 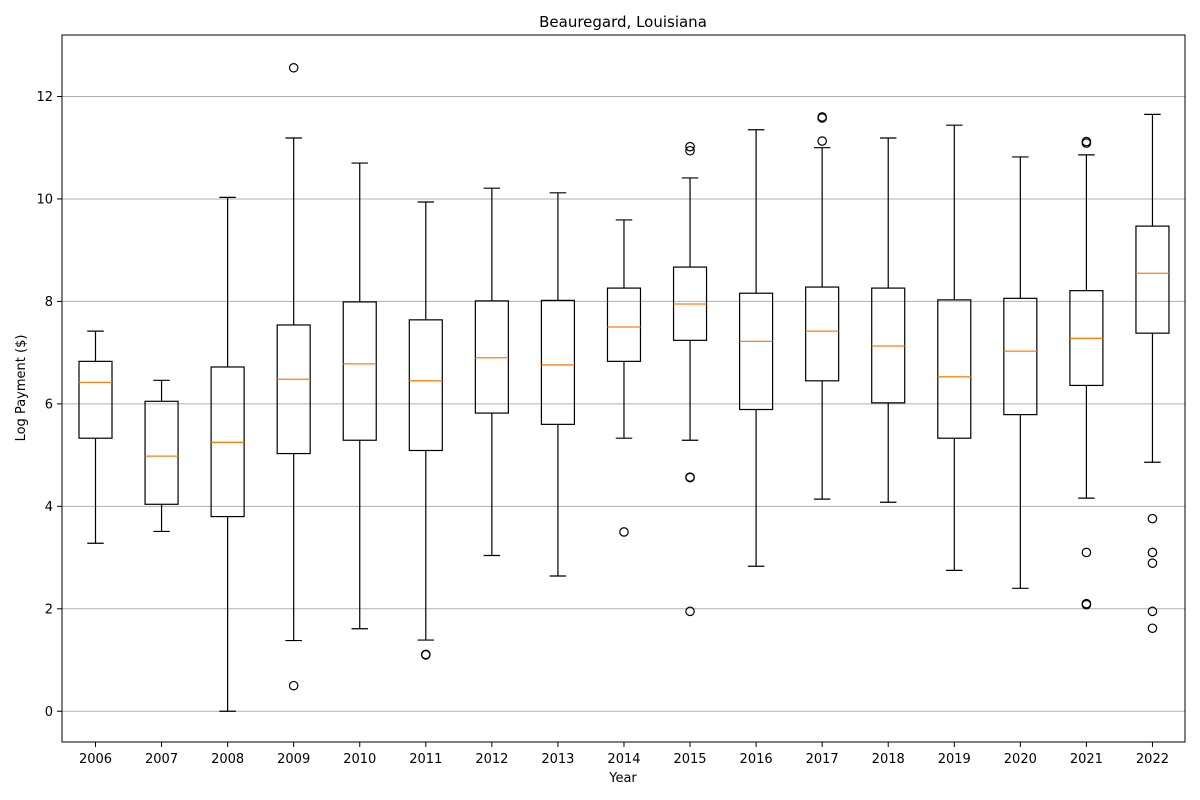 I want to click on box-2011, so click(x=425, y=430).